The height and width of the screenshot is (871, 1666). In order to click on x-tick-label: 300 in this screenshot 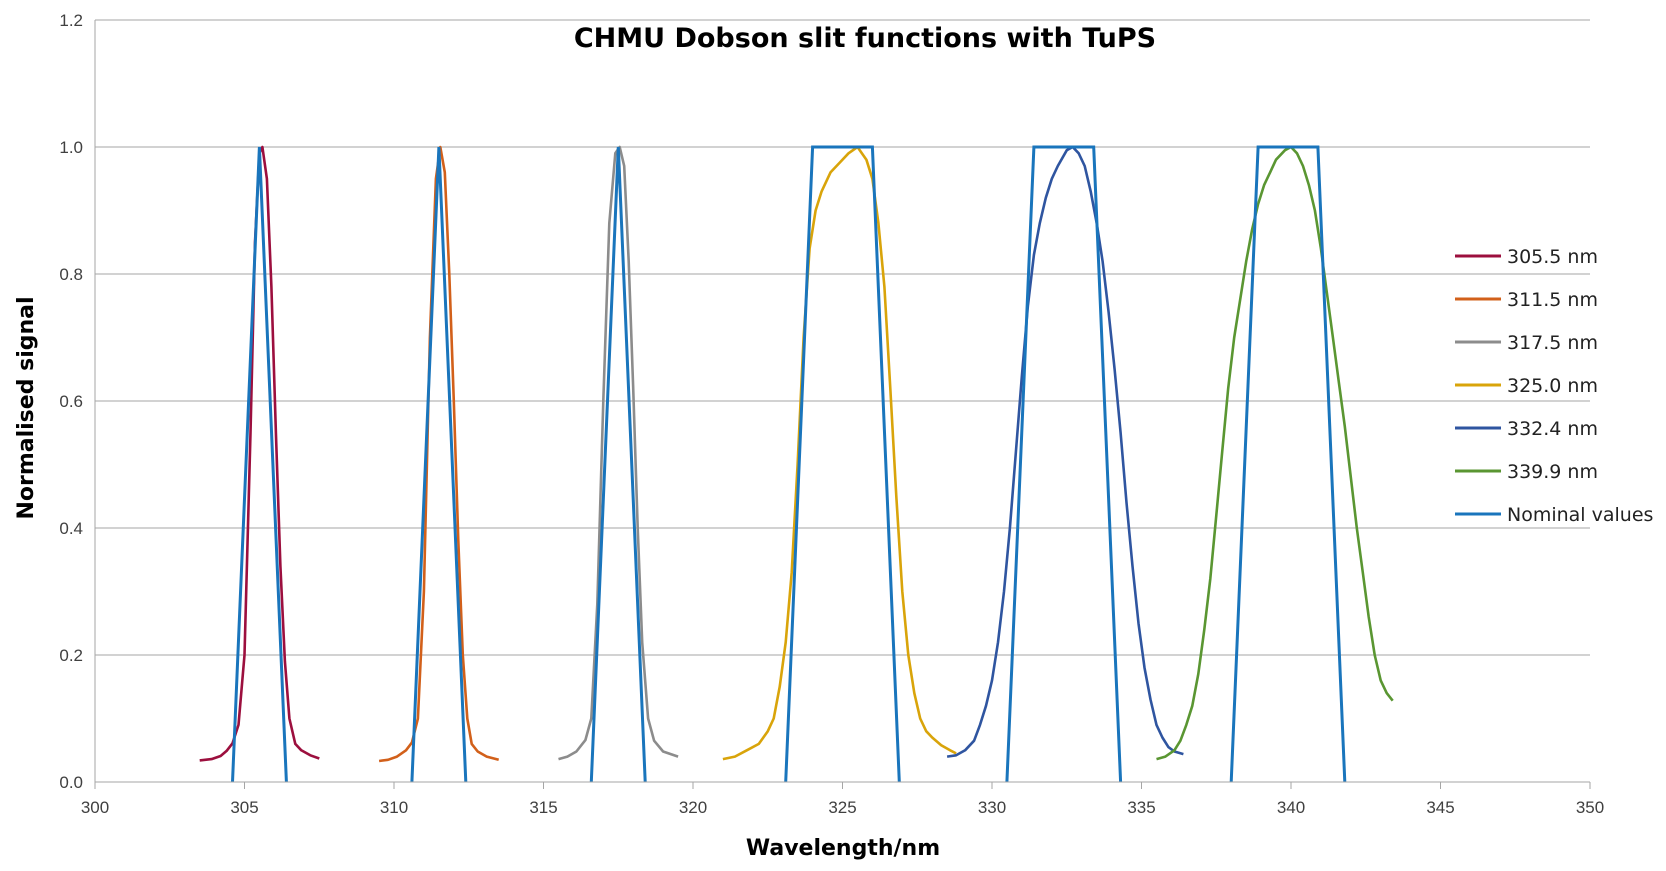, I will do `click(95, 807)`.